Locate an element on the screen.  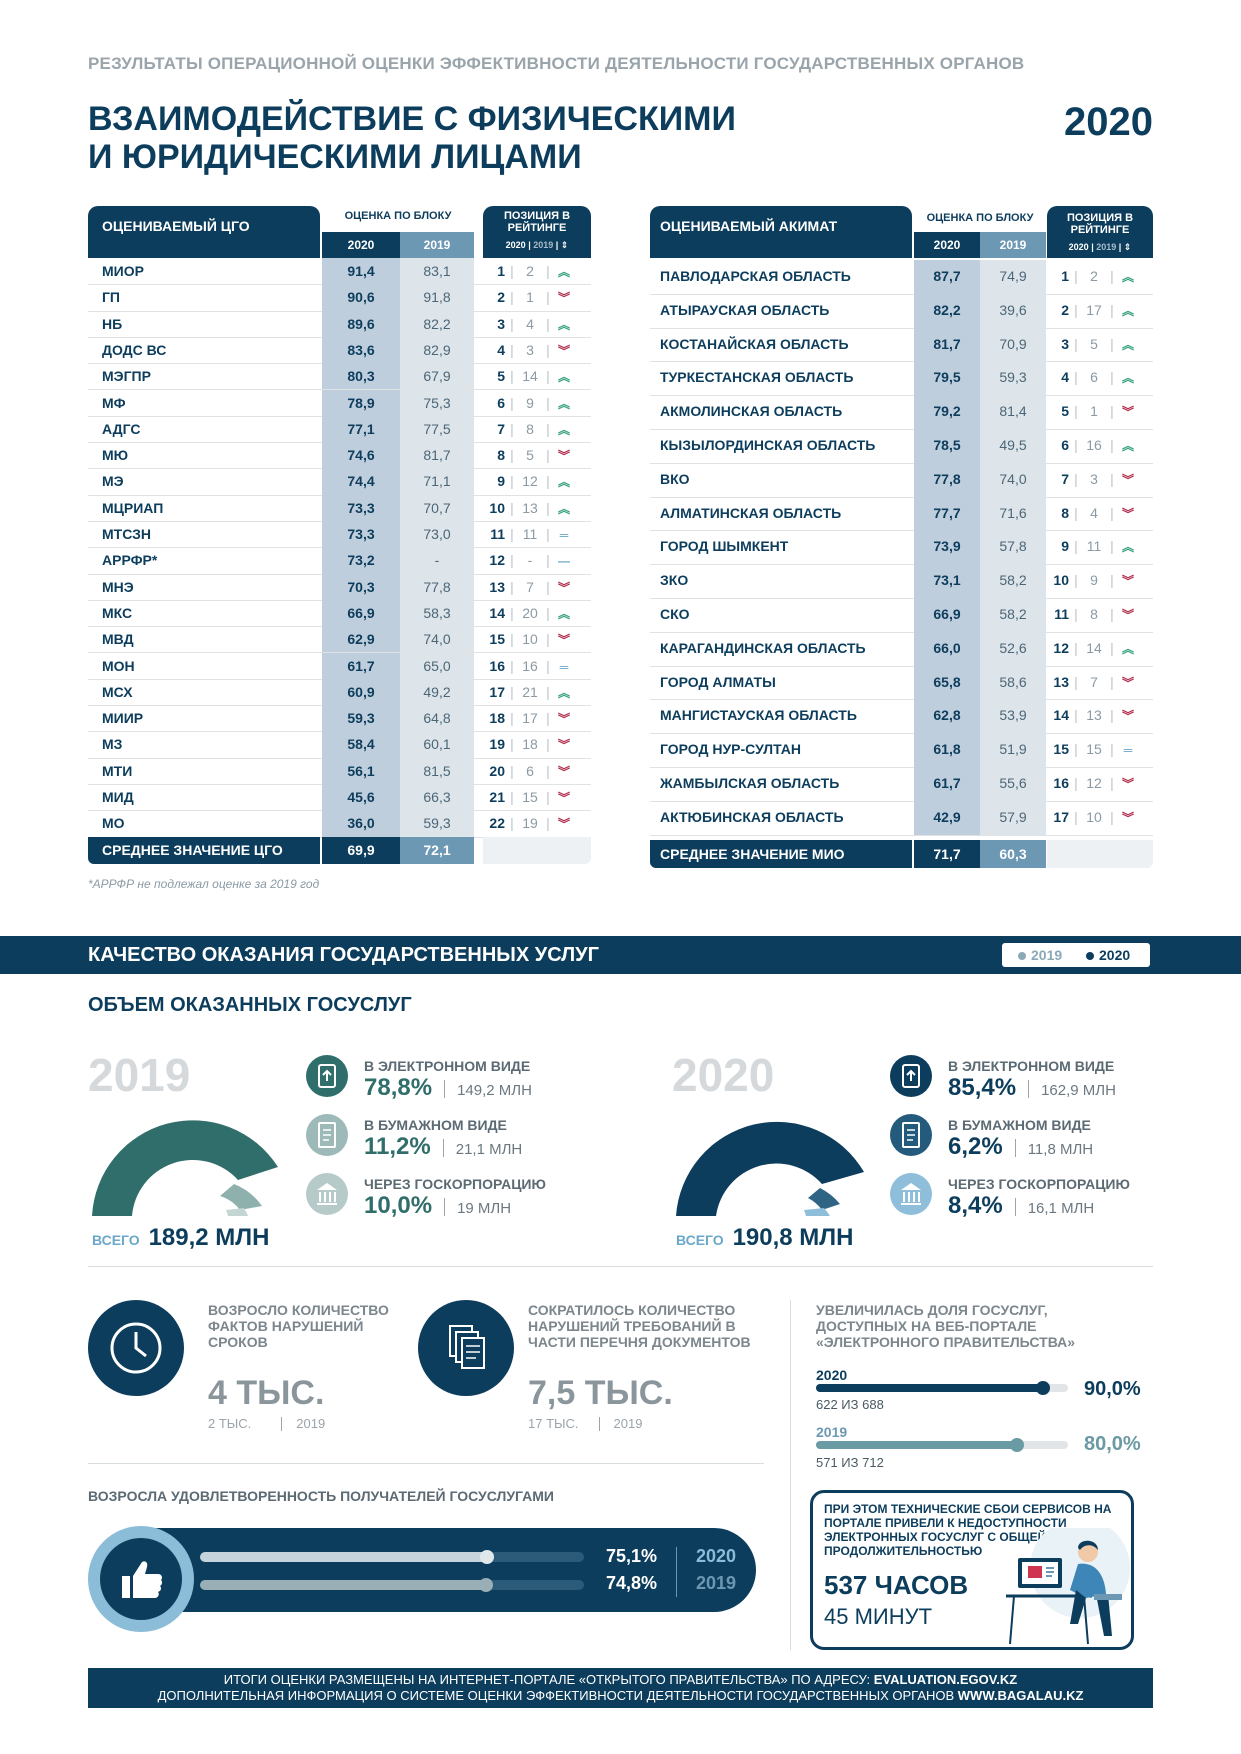
cgo-position-2019: 7 is located at coordinates (530, 586).